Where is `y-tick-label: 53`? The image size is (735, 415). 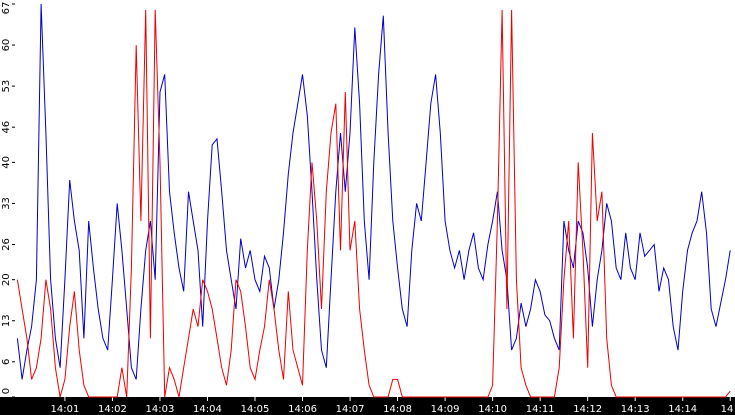
y-tick-label: 53 is located at coordinates (6, 86).